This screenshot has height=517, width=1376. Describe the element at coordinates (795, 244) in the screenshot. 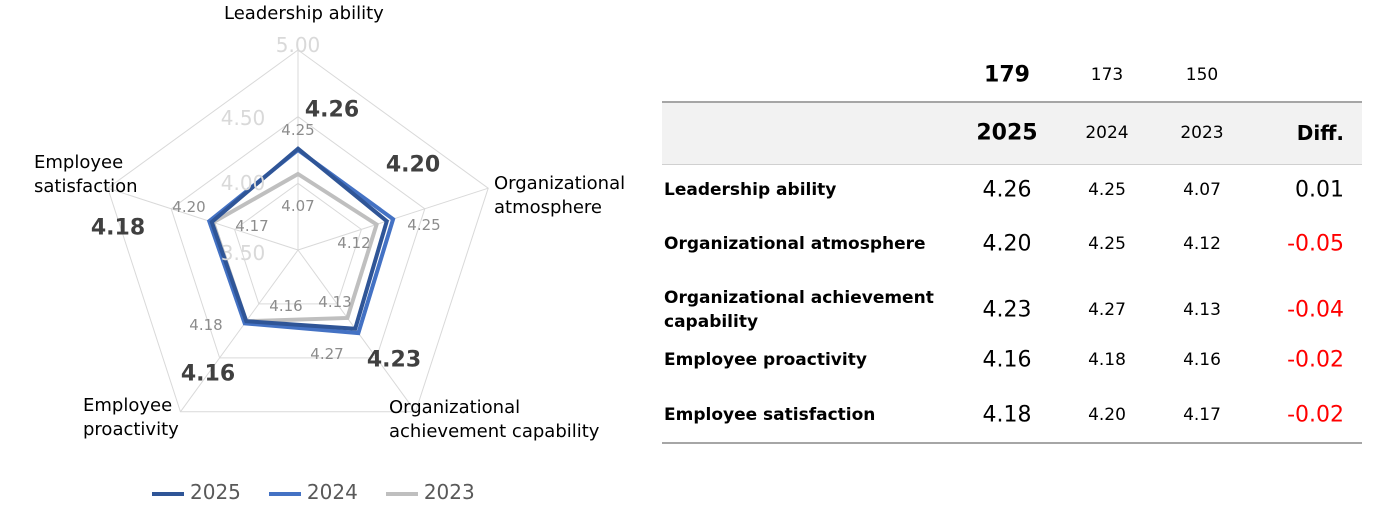

I see `row-label: Organizational atmosphere` at that location.